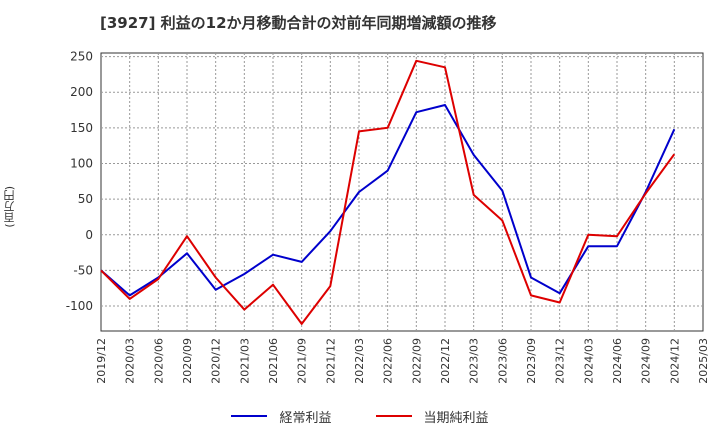 The height and width of the screenshot is (440, 720). Describe the element at coordinates (273, 361) in the screenshot. I see `x-tick-label: 2021/06` at that location.